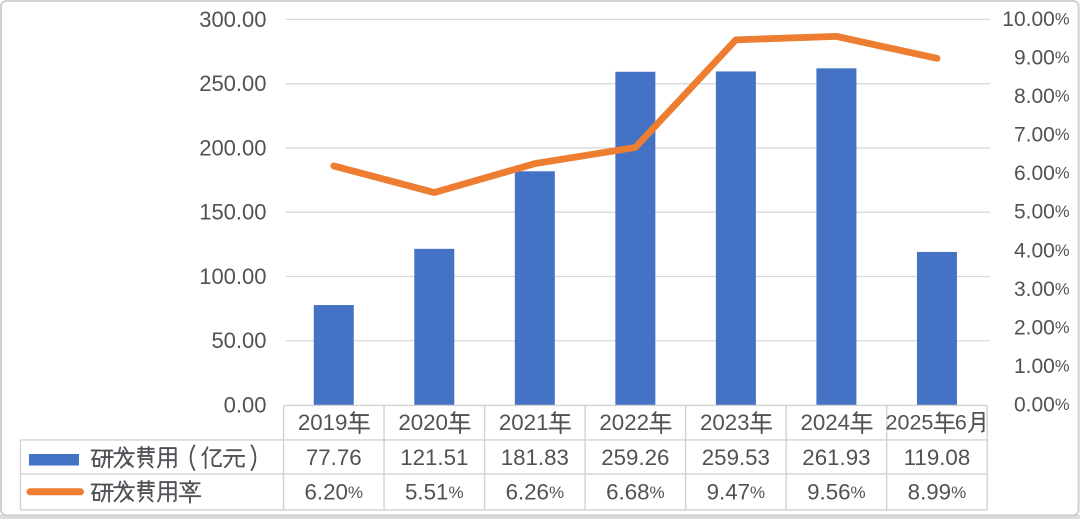  Describe the element at coordinates (232, 212) in the screenshot. I see `svg-text: 150.00` at that location.